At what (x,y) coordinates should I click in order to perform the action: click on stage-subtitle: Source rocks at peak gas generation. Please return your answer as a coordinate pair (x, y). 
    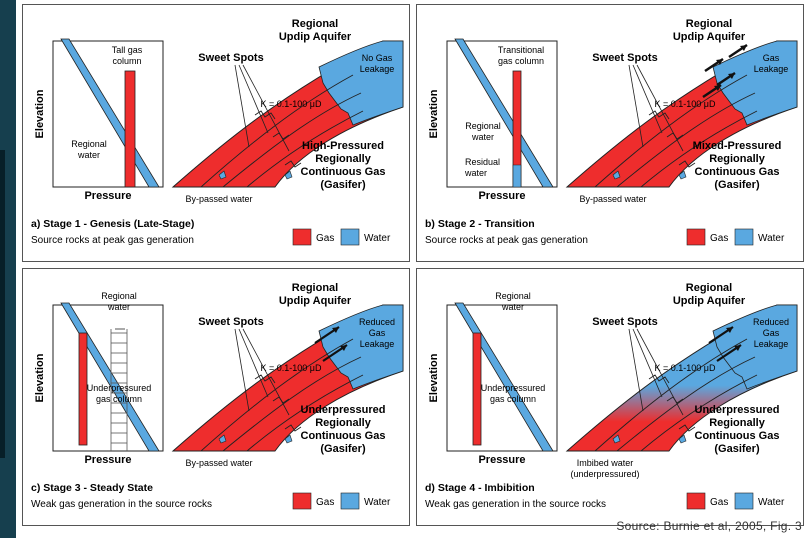
    Looking at the image, I should click on (112, 240).